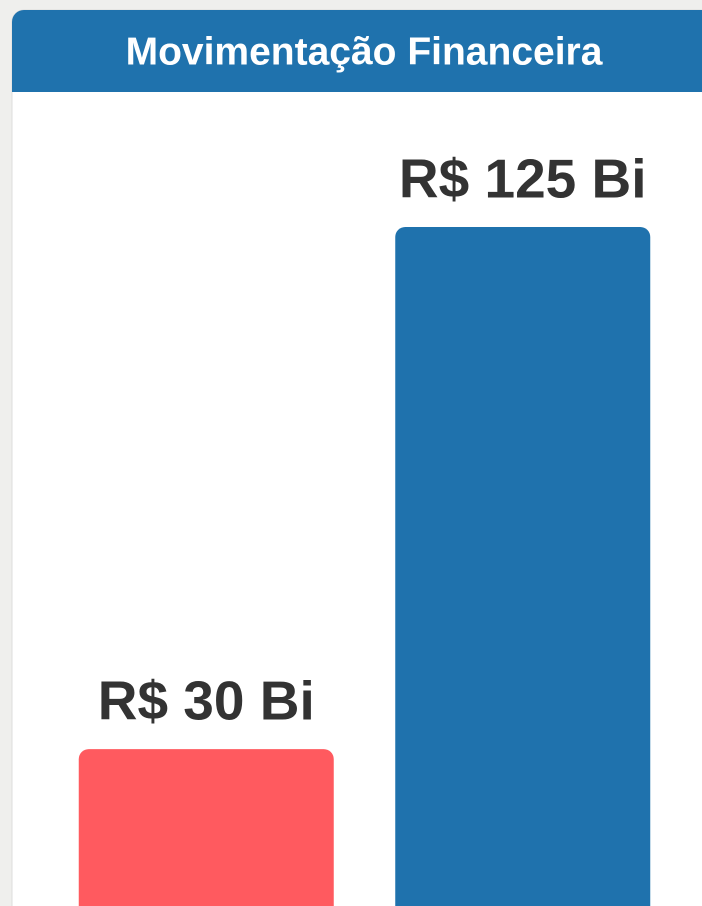  What do you see at coordinates (206, 827) in the screenshot?
I see `bar` at bounding box center [206, 827].